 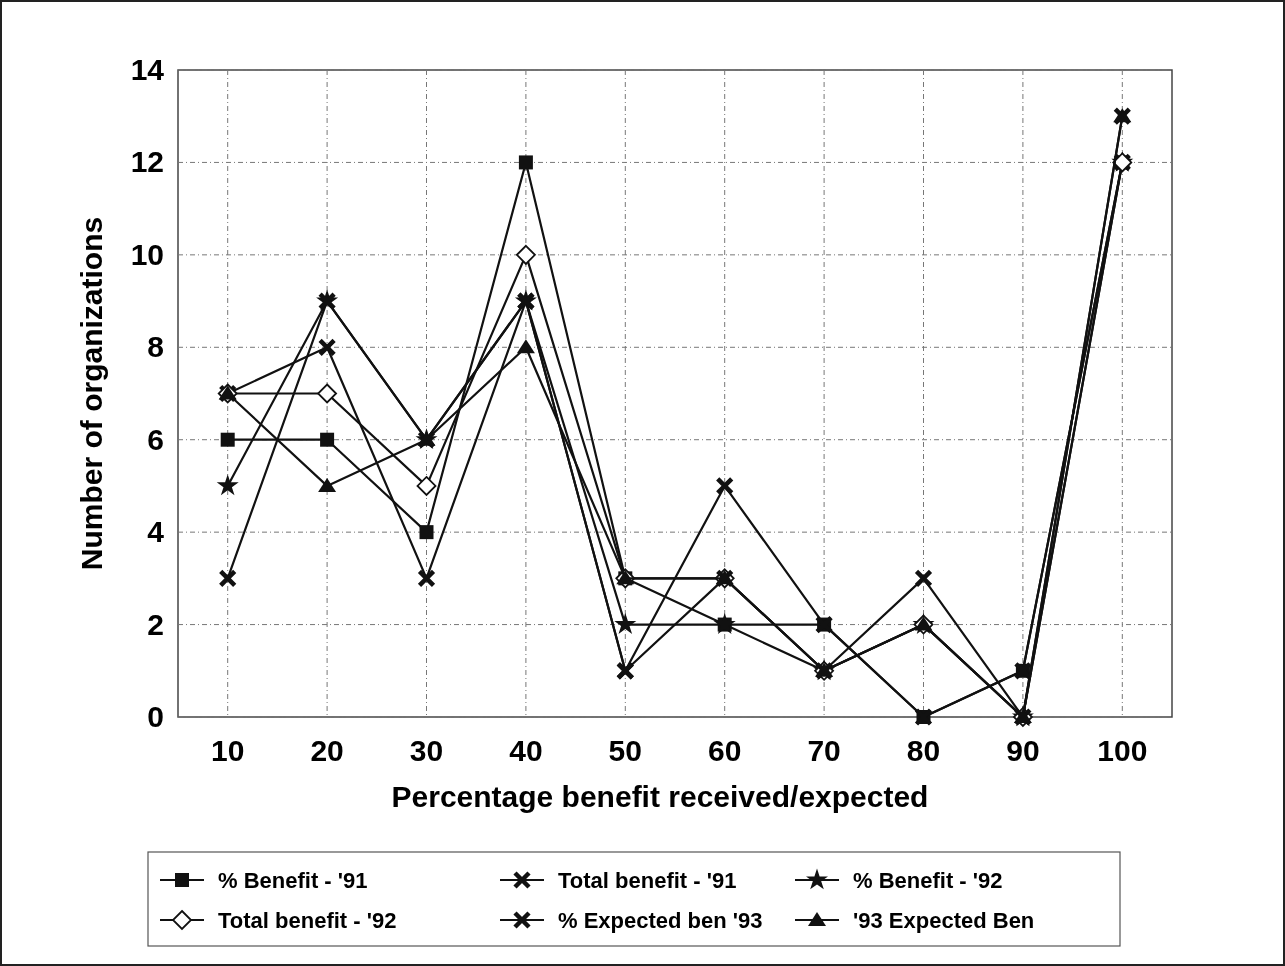 What do you see at coordinates (147, 162) in the screenshot?
I see `y-tick-label: 12` at bounding box center [147, 162].